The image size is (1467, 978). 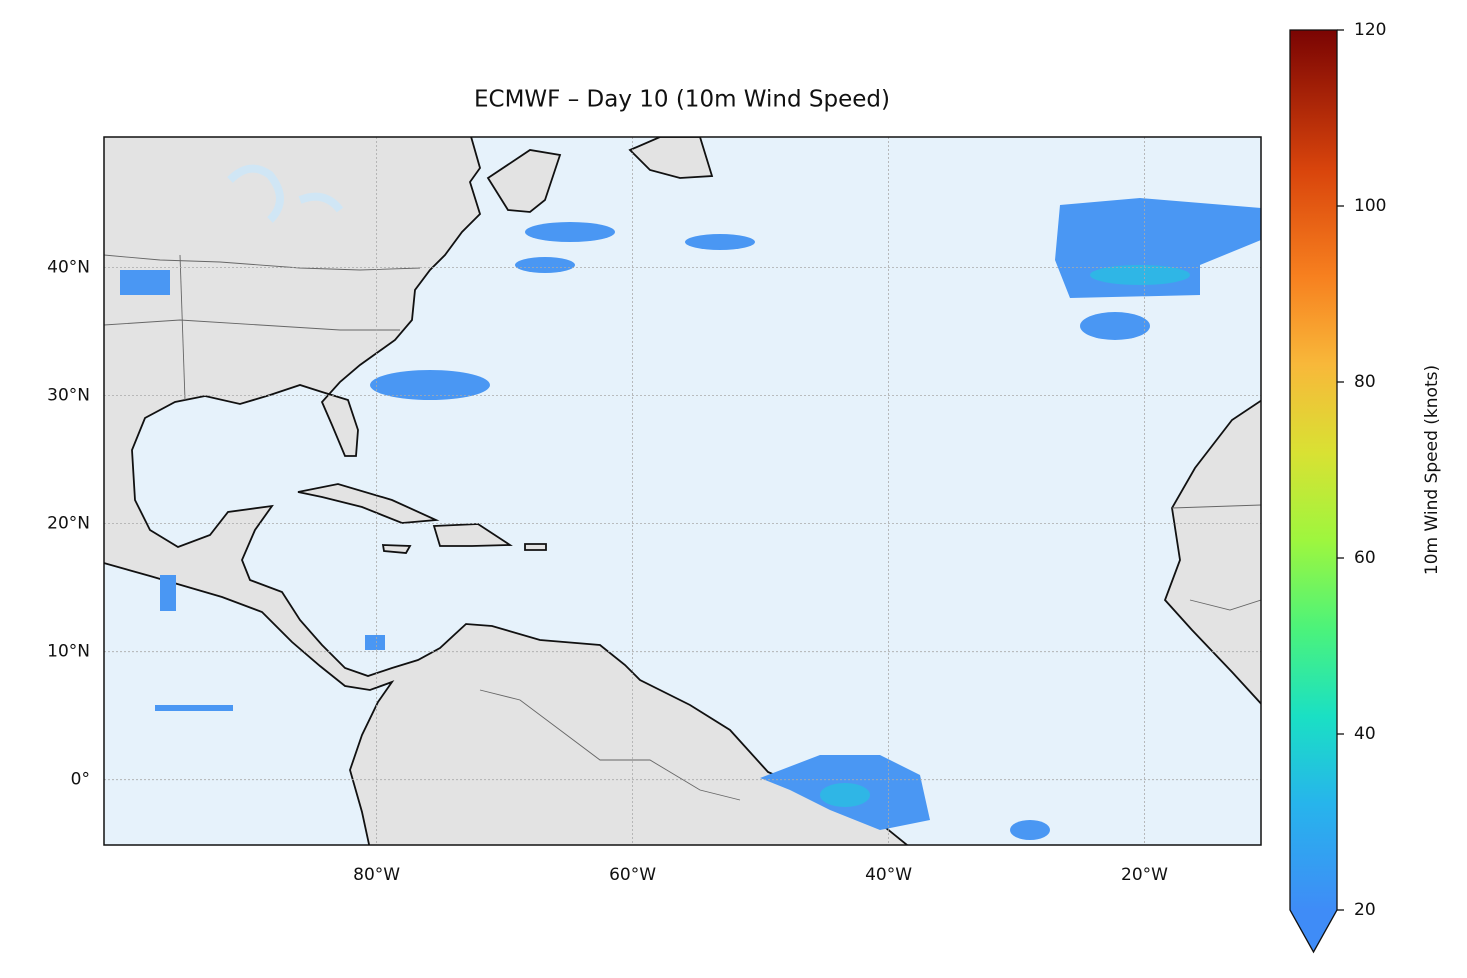 What do you see at coordinates (472, 535) in the screenshot?
I see `hispaniola` at bounding box center [472, 535].